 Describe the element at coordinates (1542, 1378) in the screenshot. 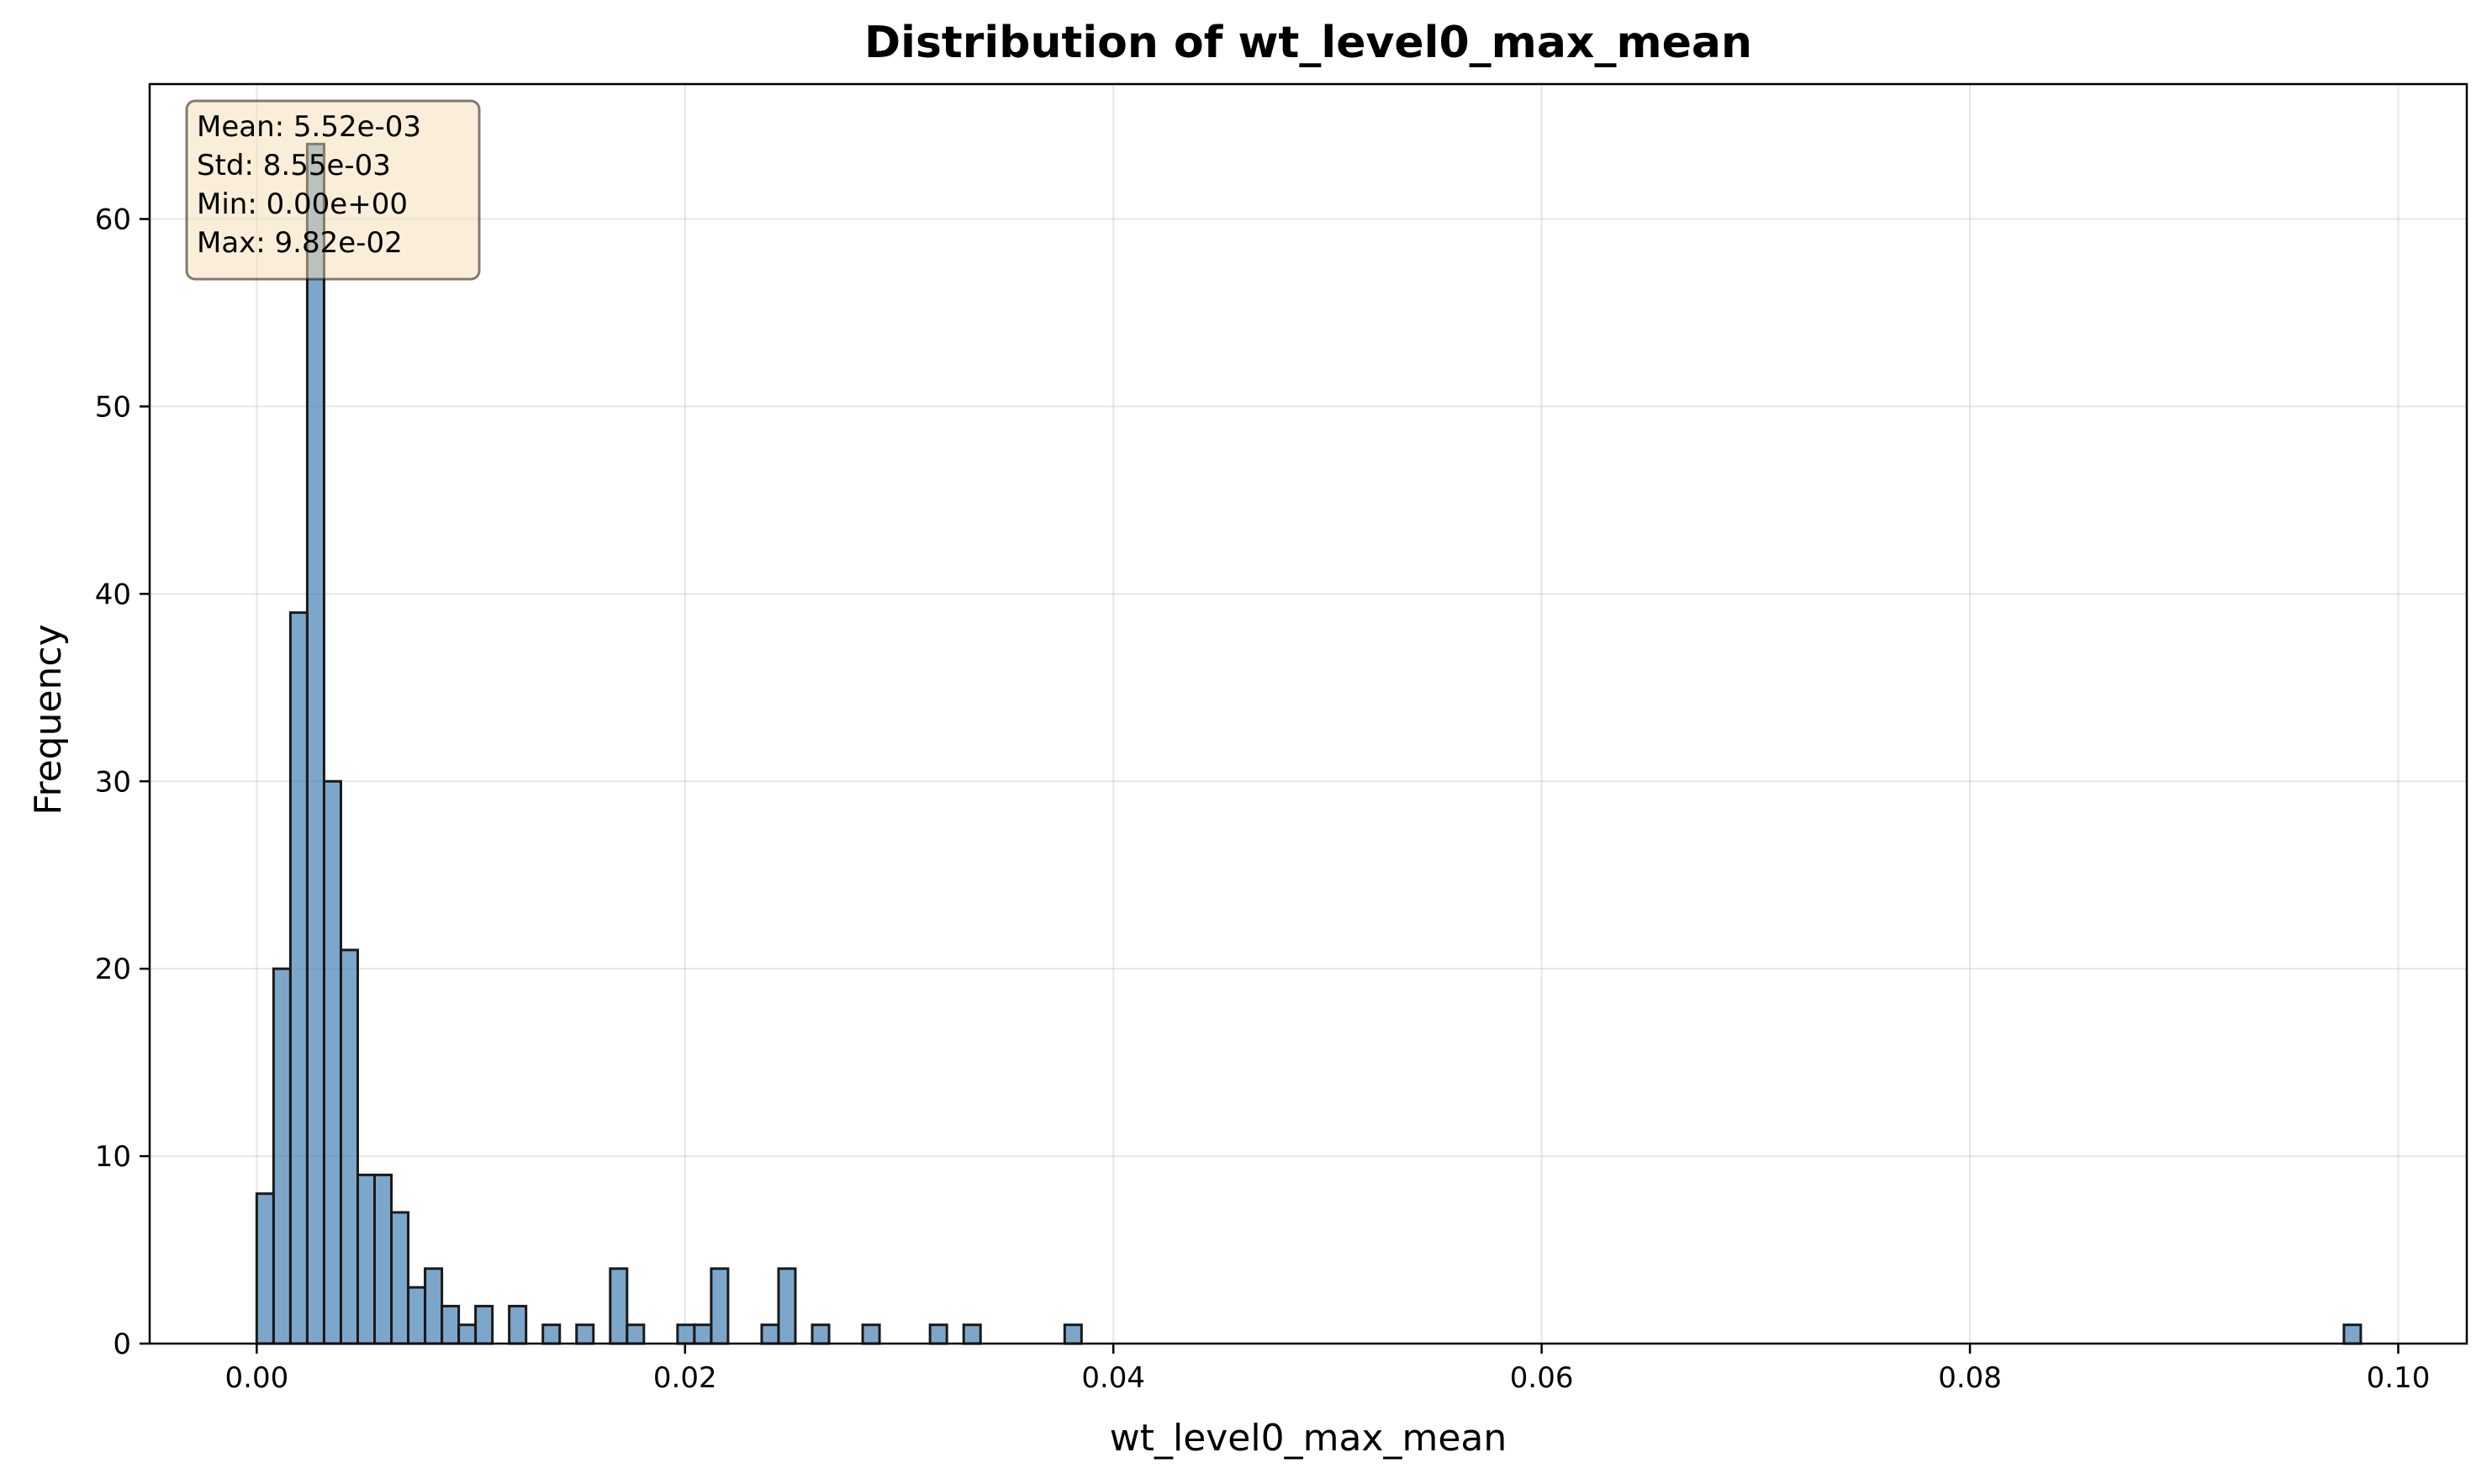

I see `x-tick-label: 0.06` at that location.